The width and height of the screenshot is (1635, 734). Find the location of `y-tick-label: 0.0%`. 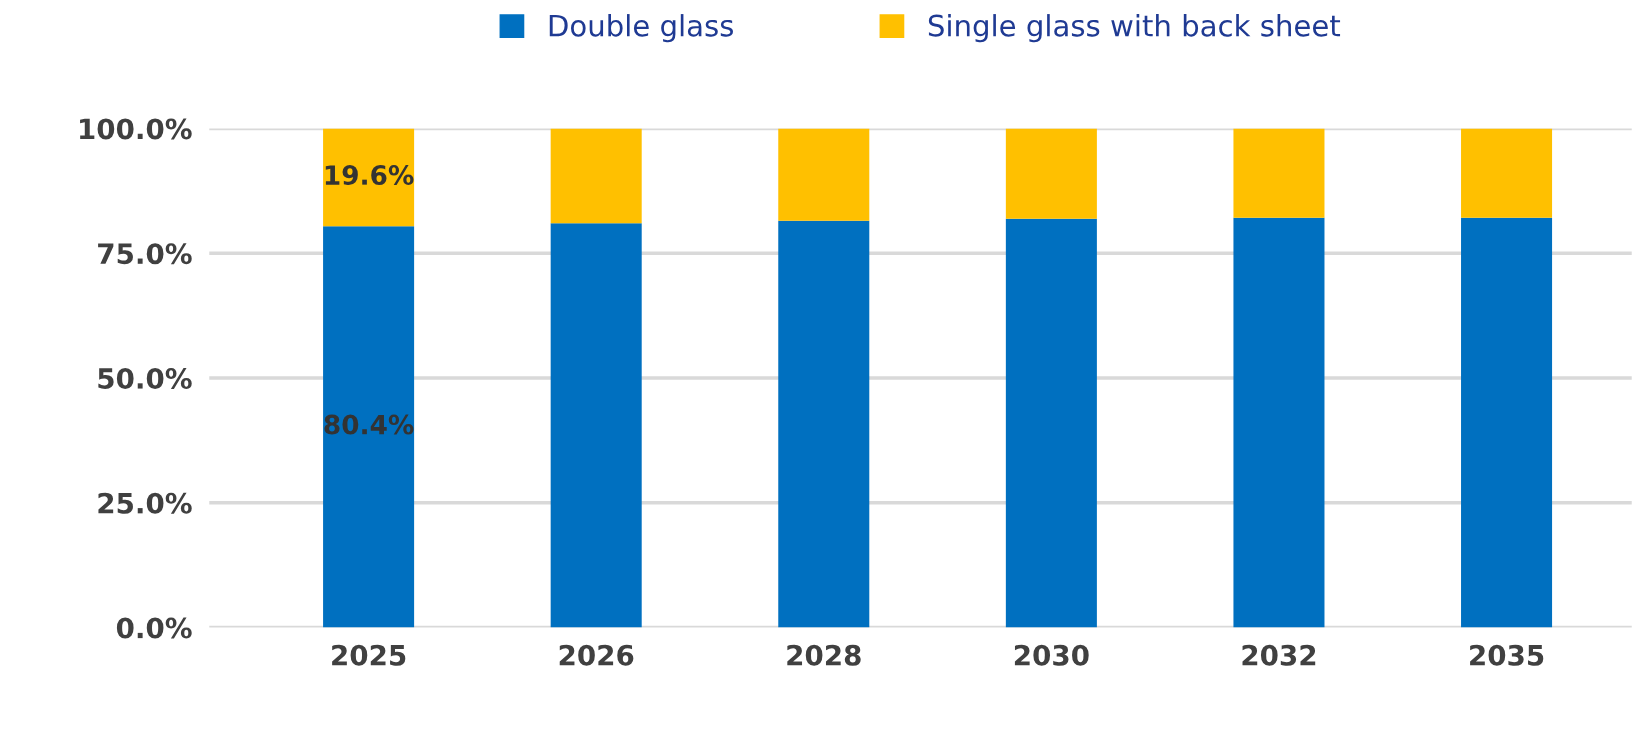

y-tick-label: 0.0% is located at coordinates (154, 628).